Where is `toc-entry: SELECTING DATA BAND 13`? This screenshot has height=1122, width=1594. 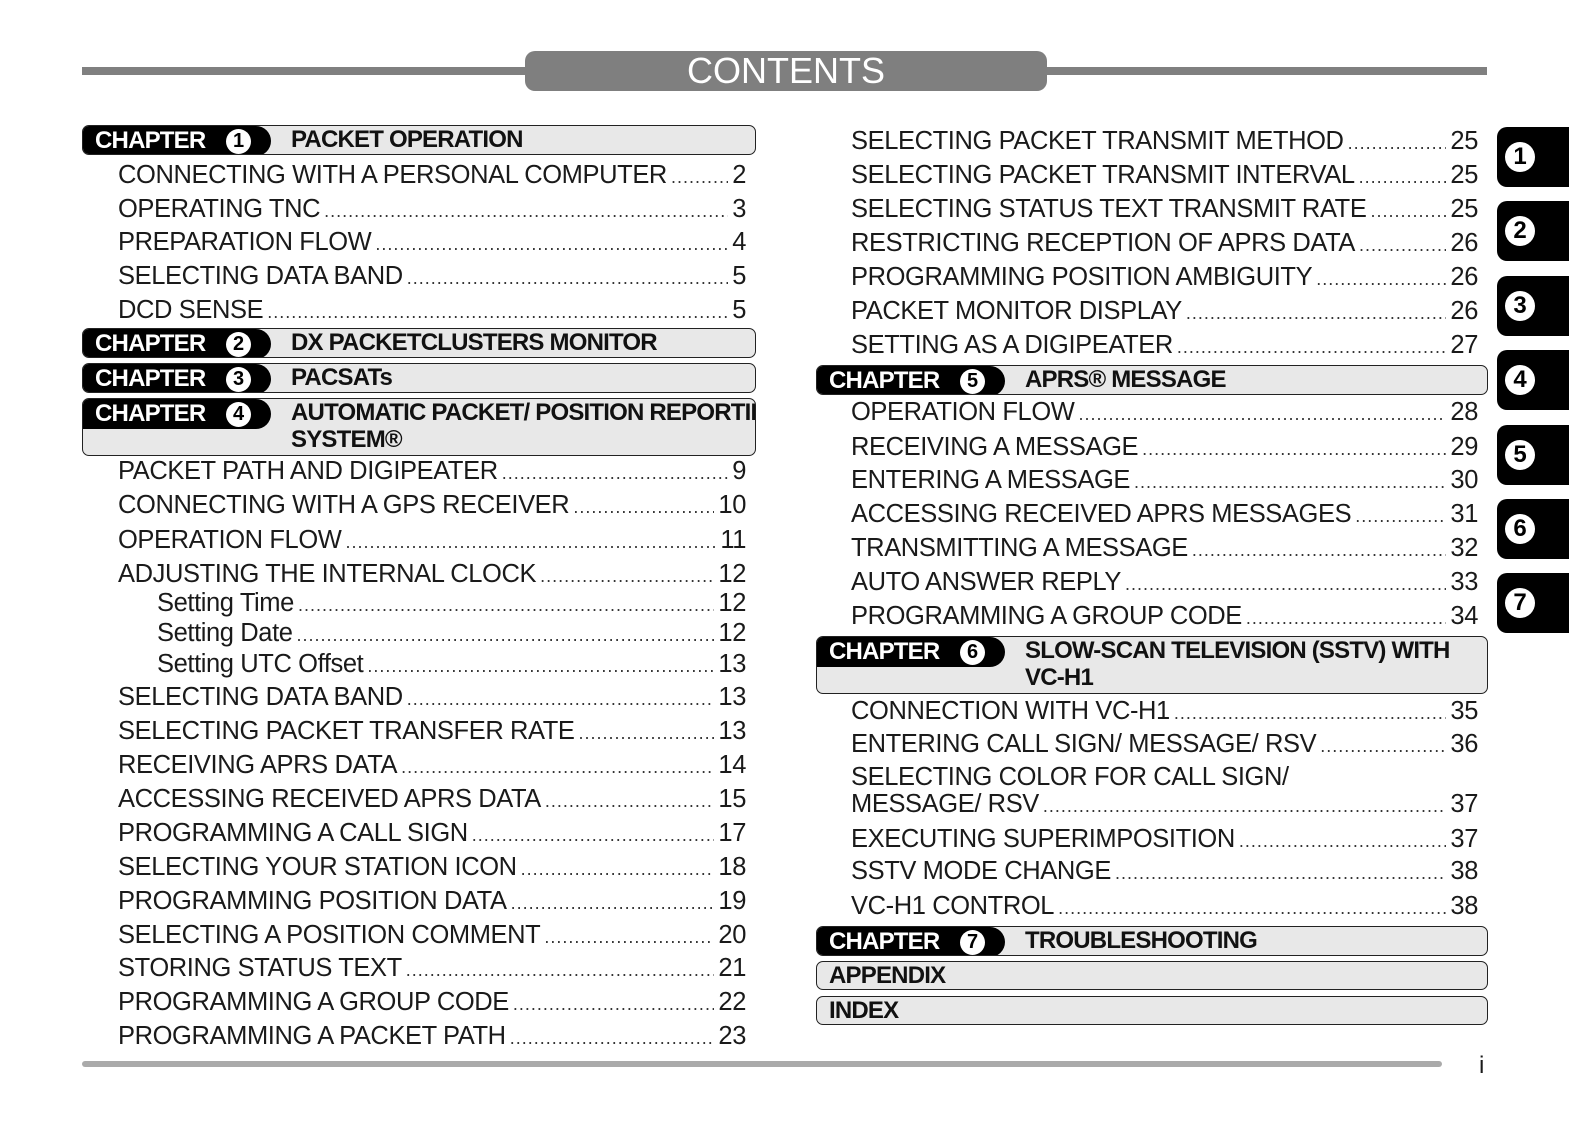
toc-entry: SELECTING DATA BAND 13 is located at coordinates (432, 697).